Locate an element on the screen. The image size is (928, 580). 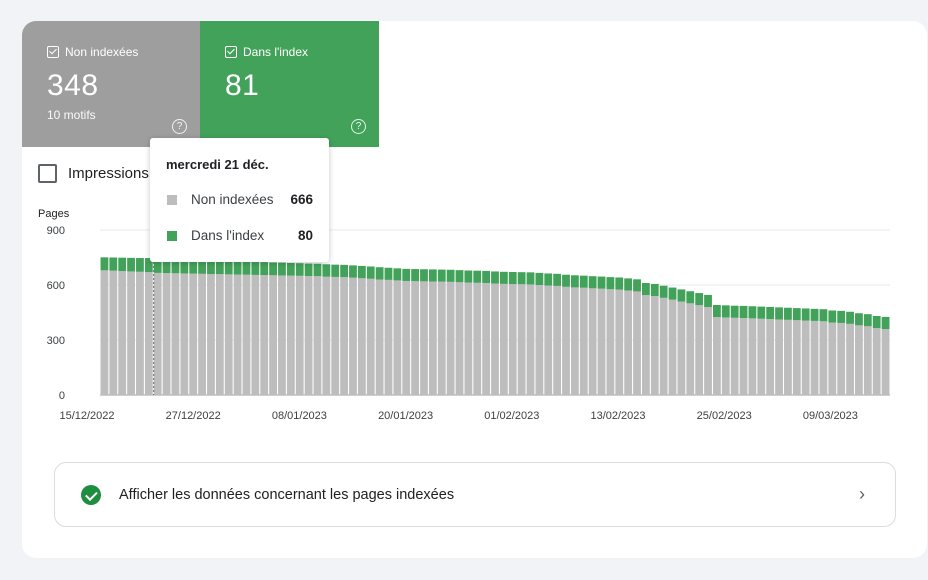
tile-not-indexed: Non indexées 348 10 motifs ? is located at coordinates (111, 84).